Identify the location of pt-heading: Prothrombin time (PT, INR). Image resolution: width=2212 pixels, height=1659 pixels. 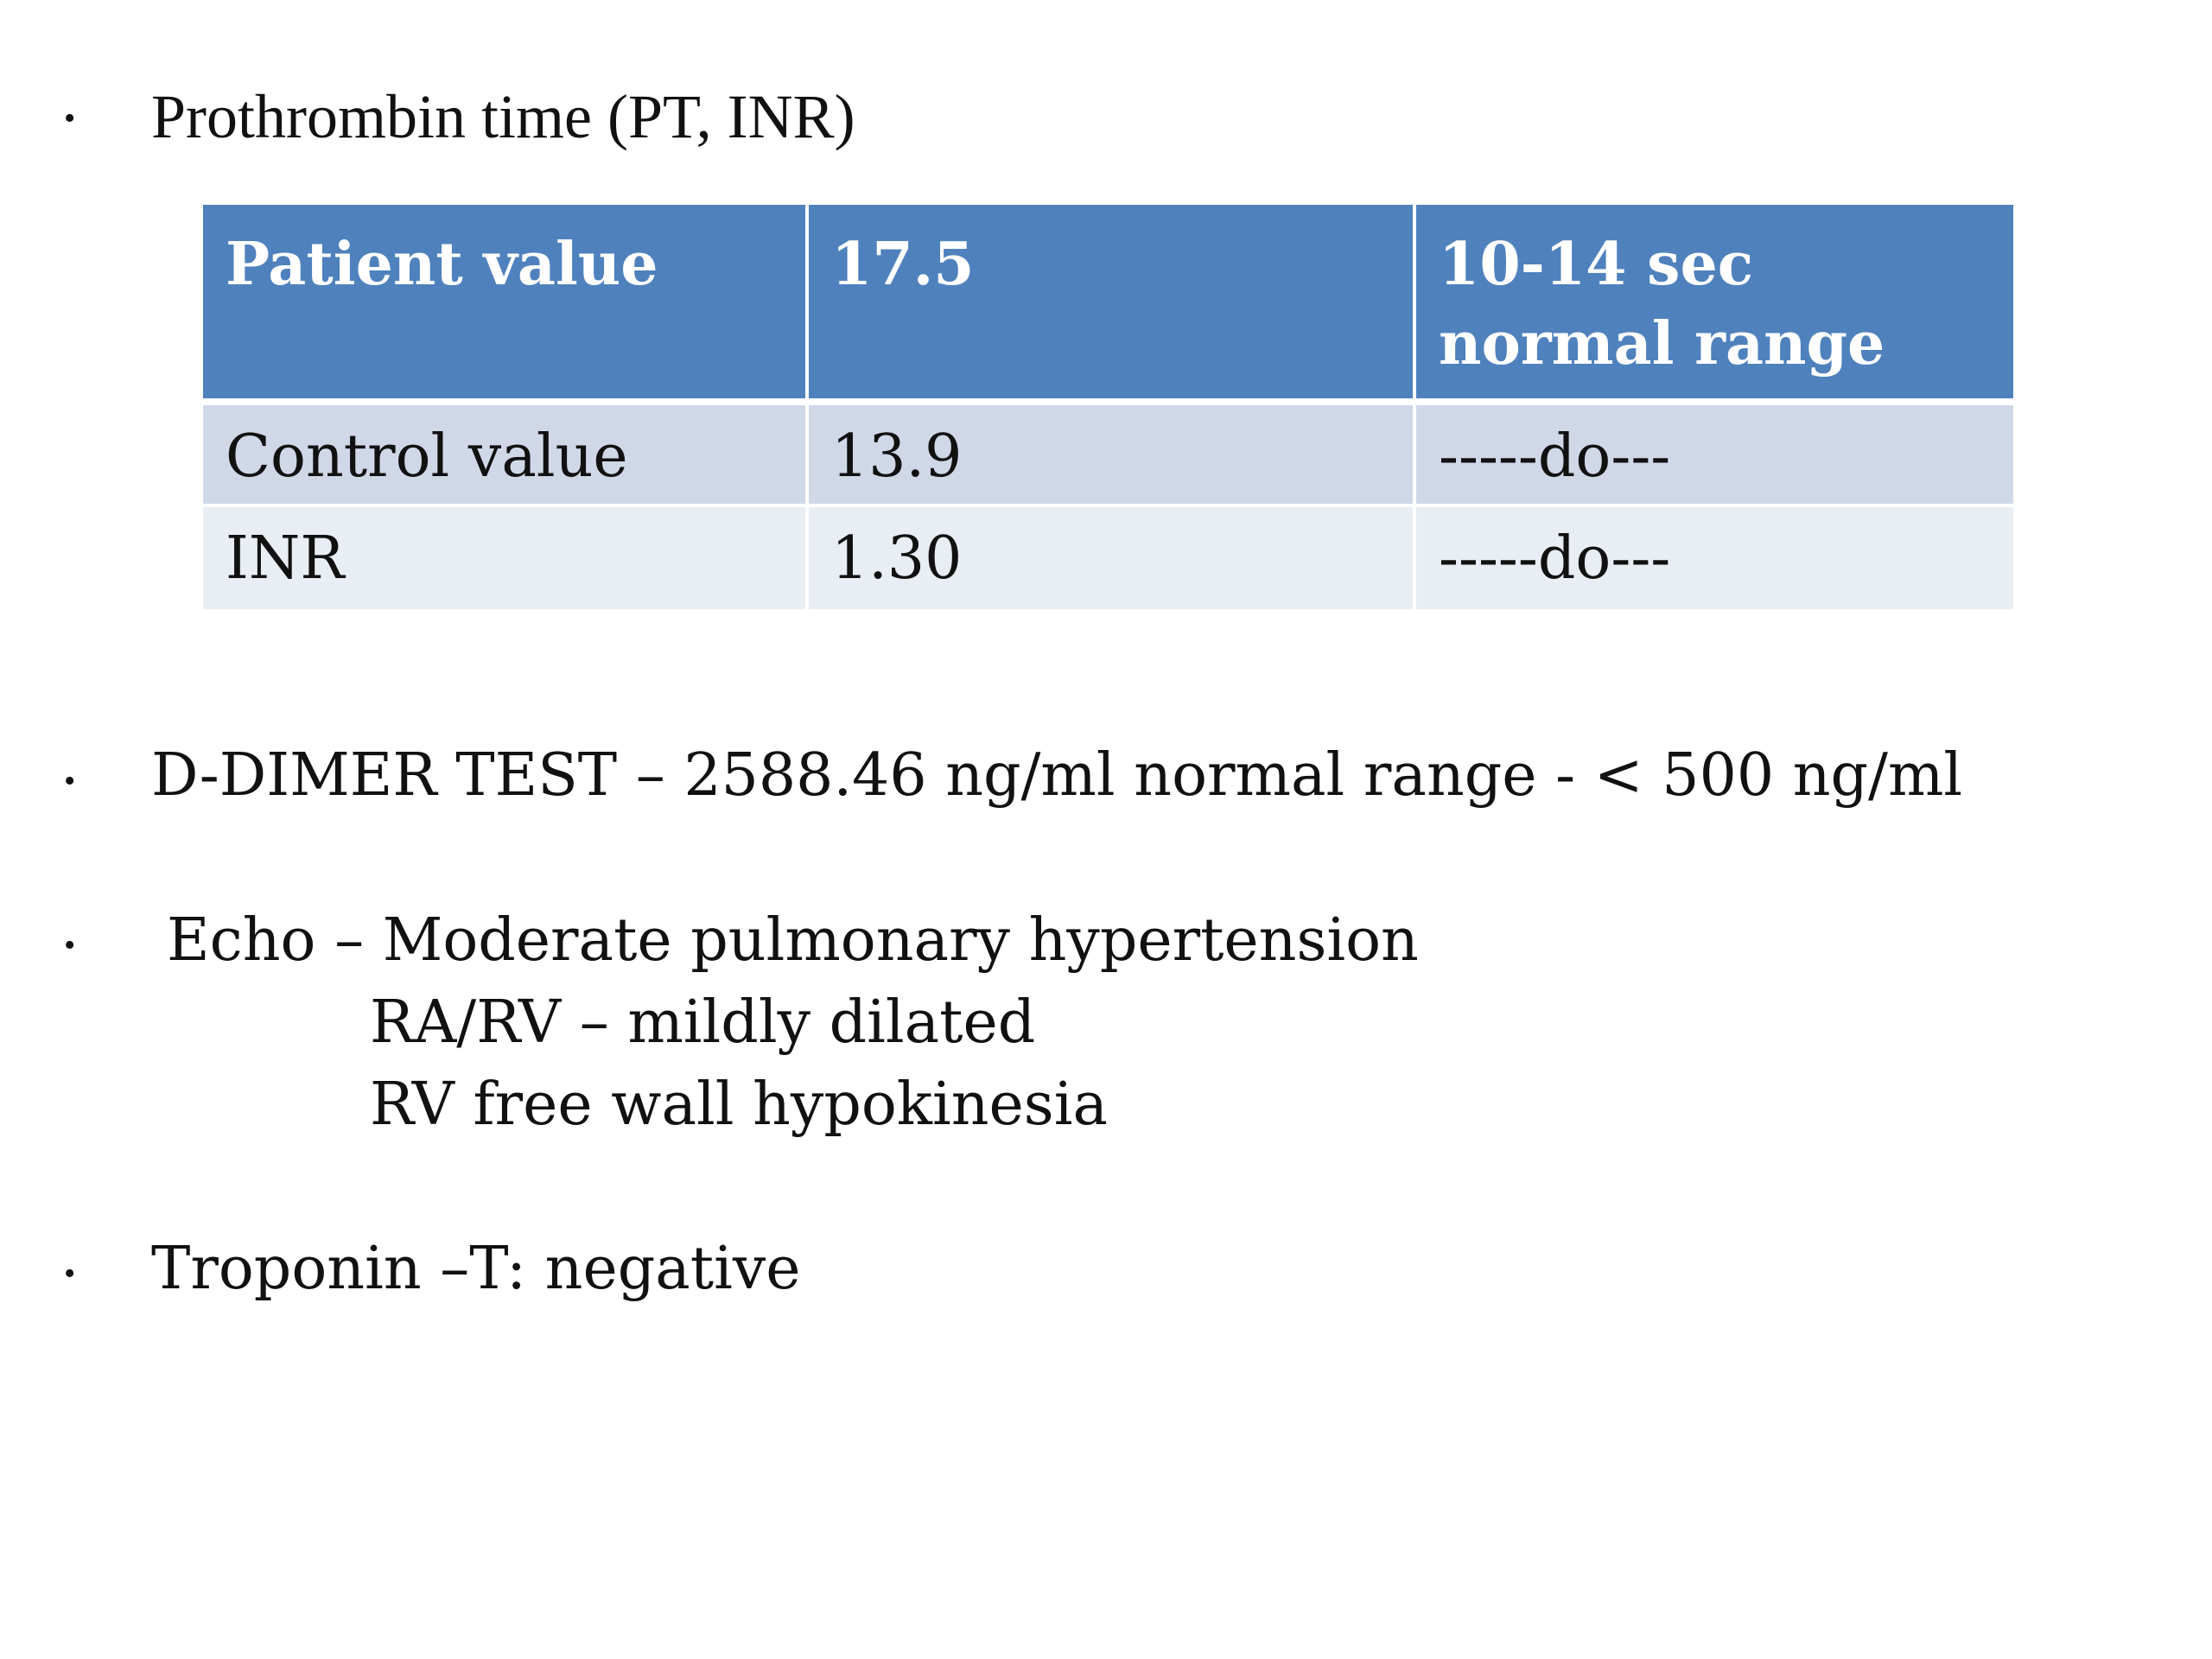
(503, 116).